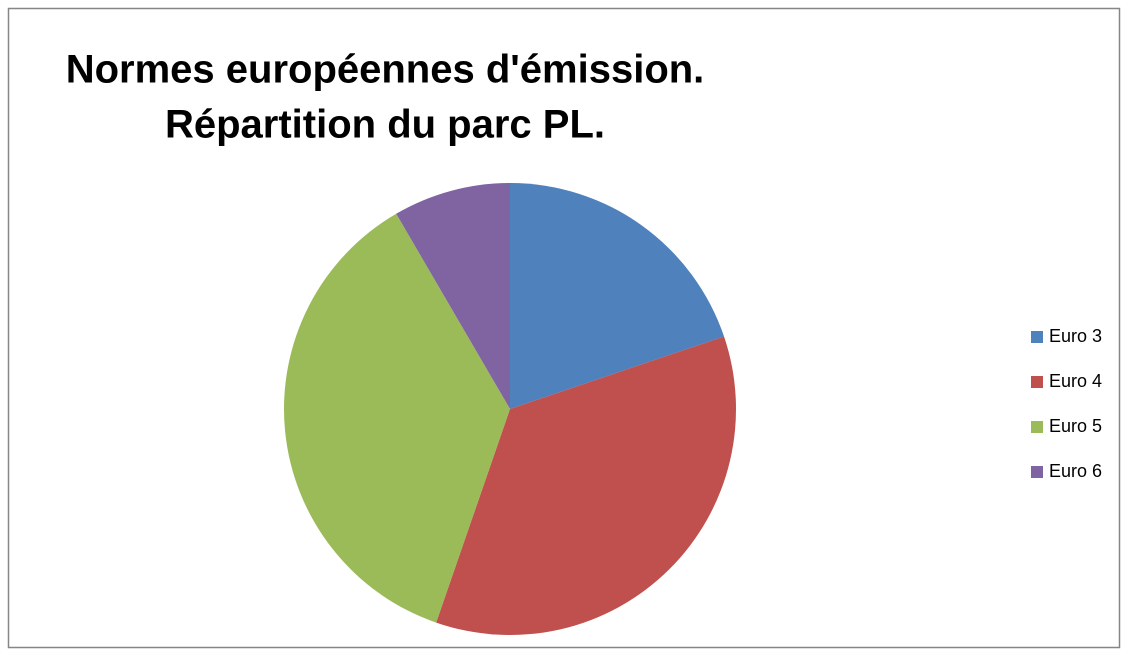 The height and width of the screenshot is (656, 1128). I want to click on chart-title: Répartition du parc PL., so click(385, 125).